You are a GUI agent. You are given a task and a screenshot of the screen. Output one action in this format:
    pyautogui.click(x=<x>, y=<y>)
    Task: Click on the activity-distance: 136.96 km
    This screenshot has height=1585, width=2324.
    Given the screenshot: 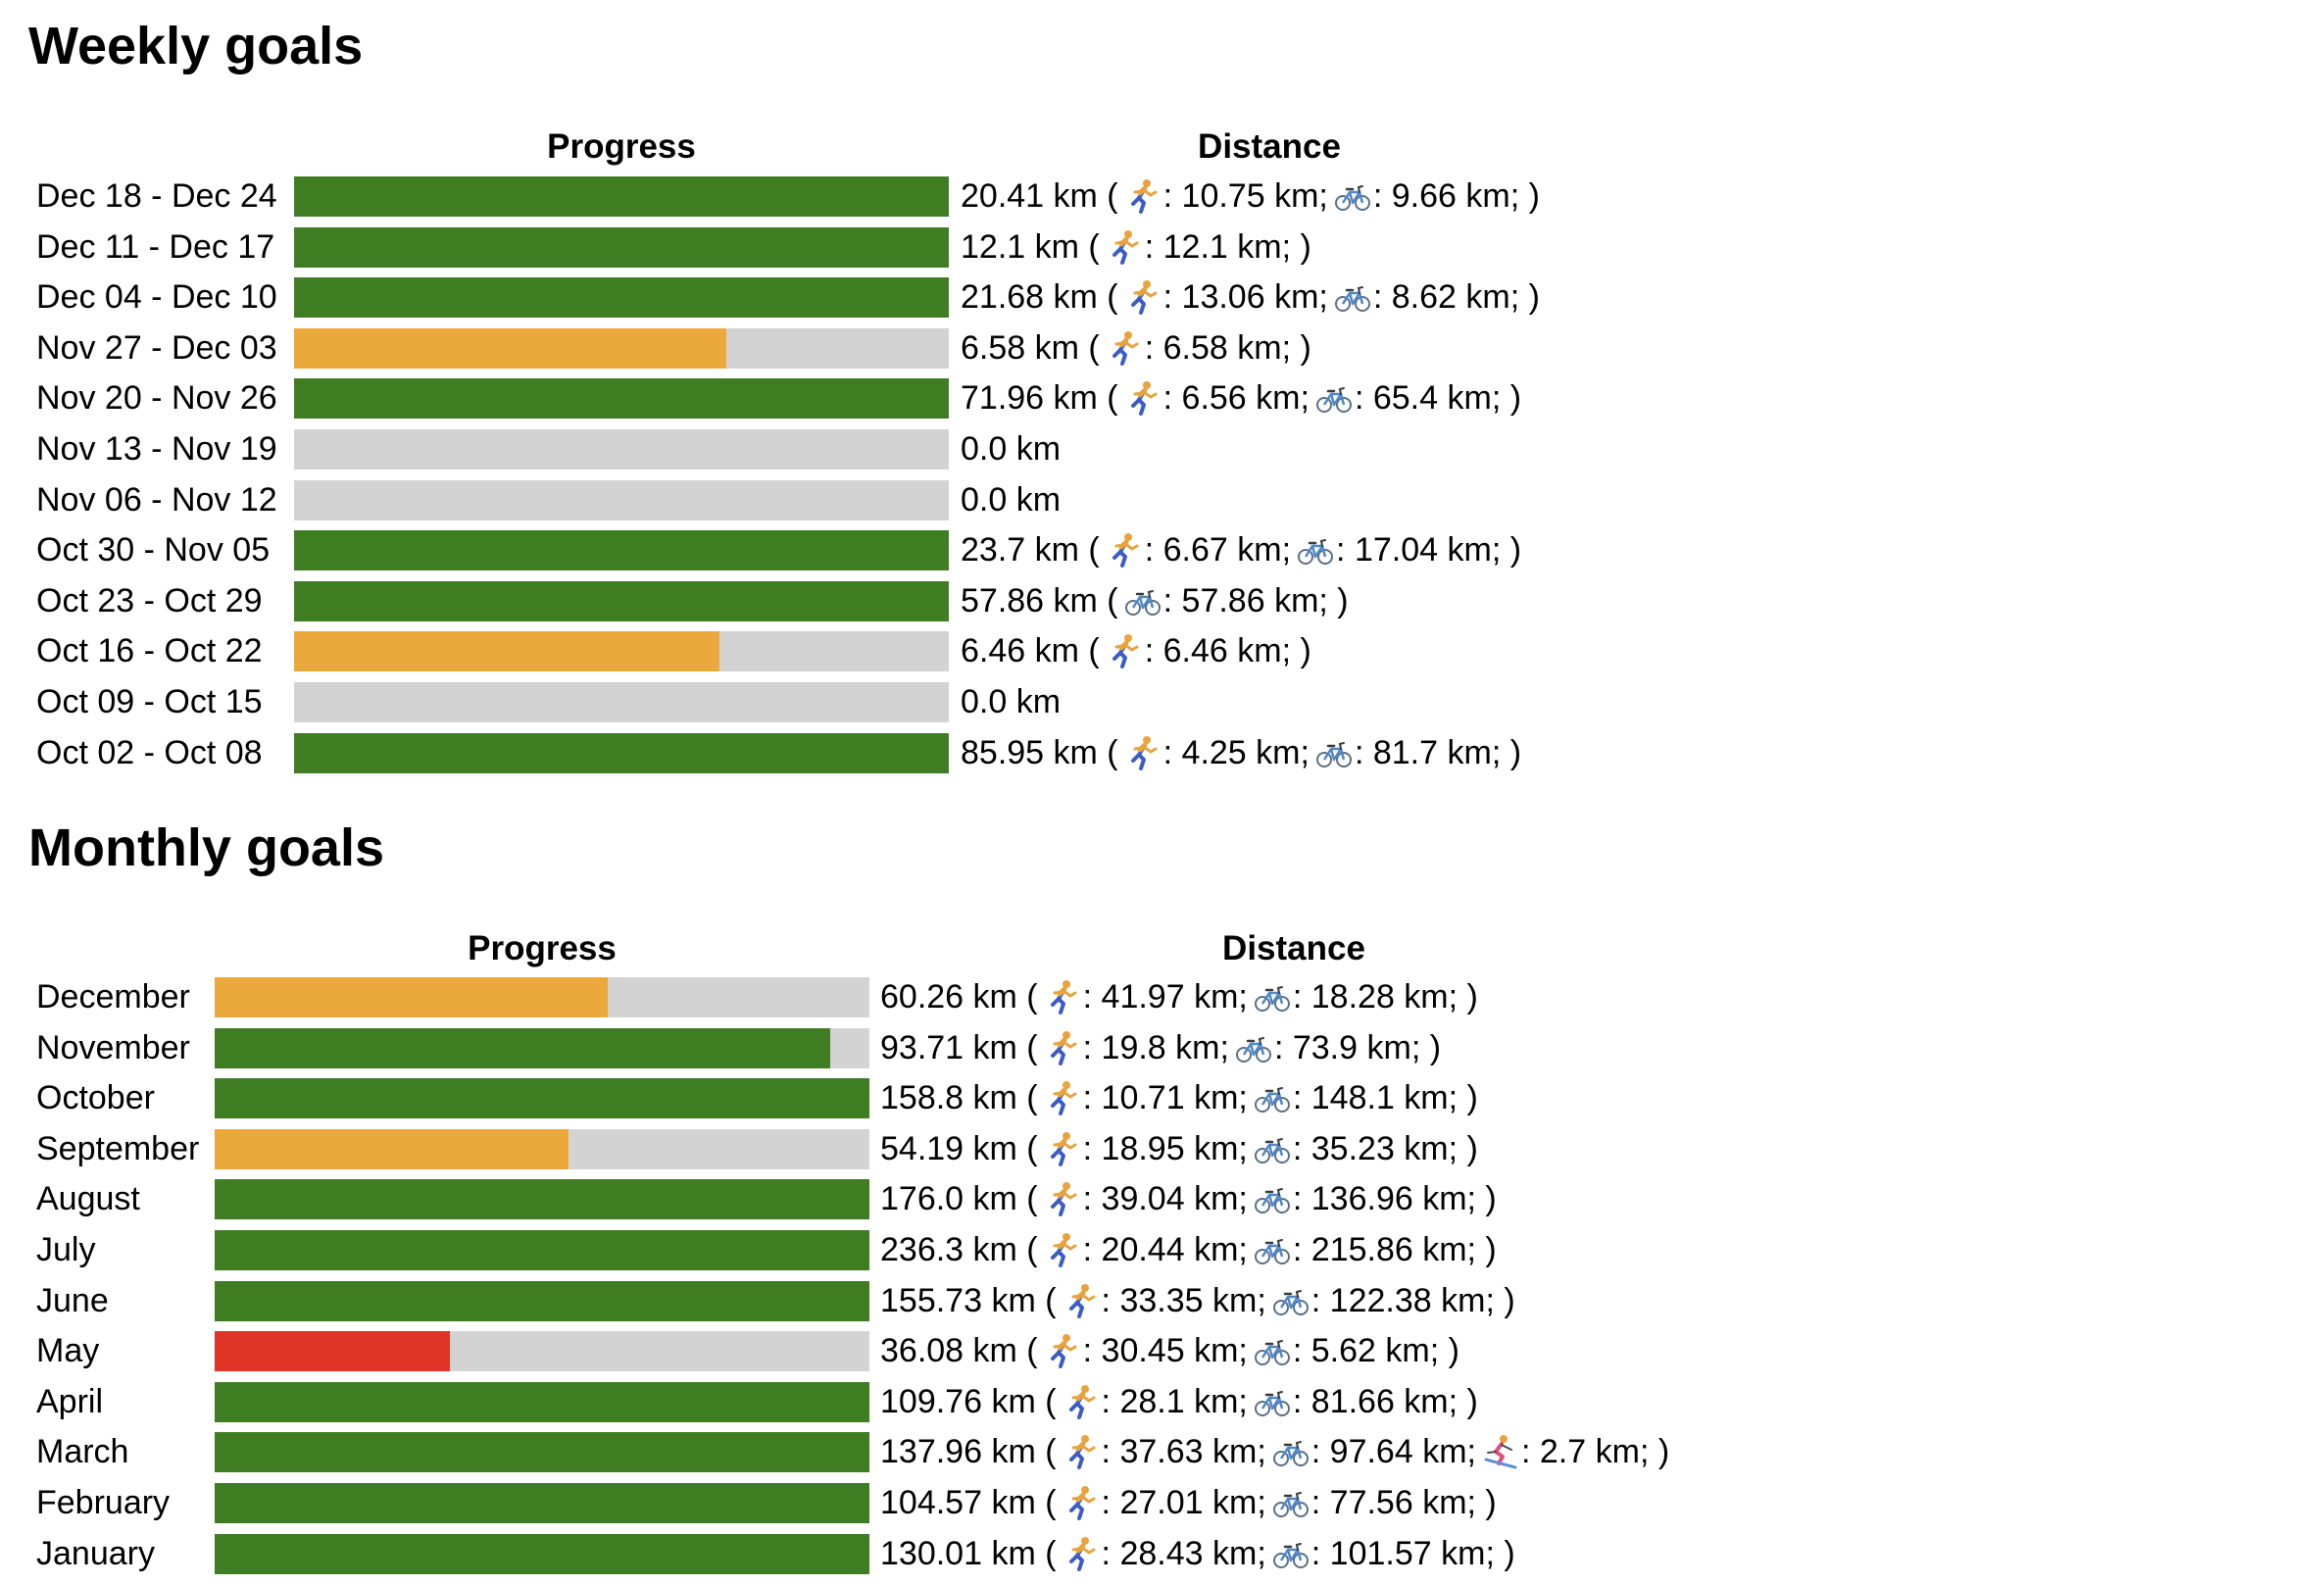 What is the action you would take?
    pyautogui.click(x=1388, y=1199)
    